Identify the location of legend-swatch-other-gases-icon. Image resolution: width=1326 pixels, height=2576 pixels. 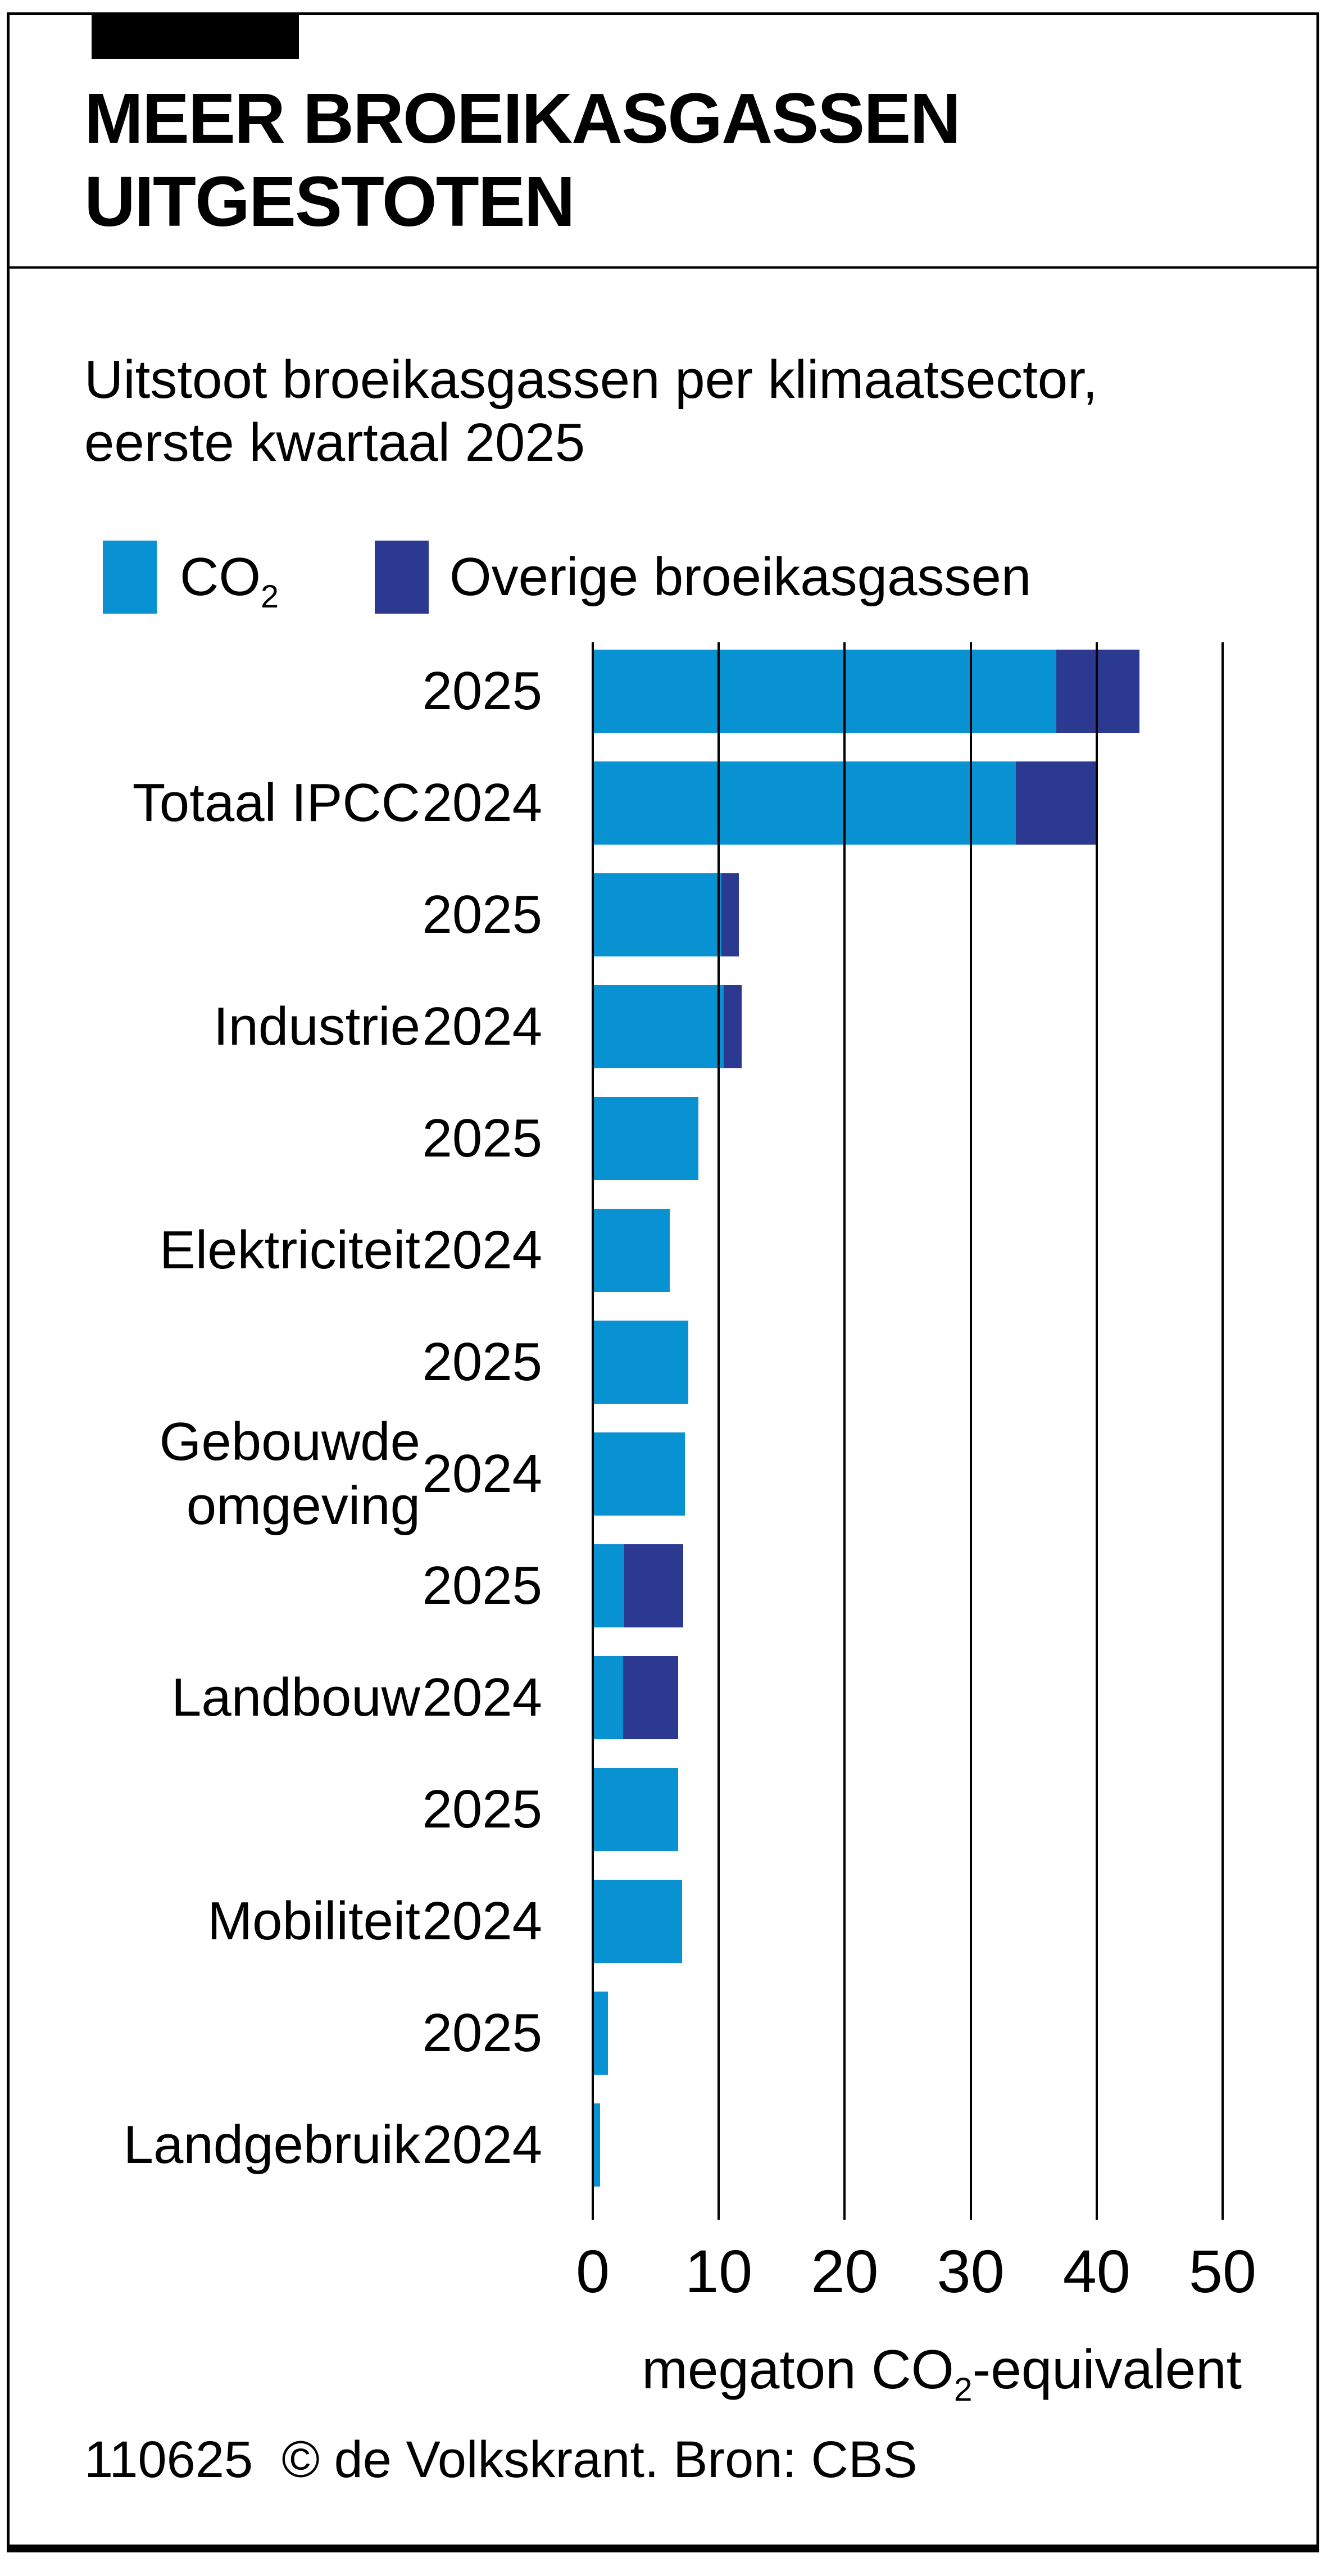
(402, 577).